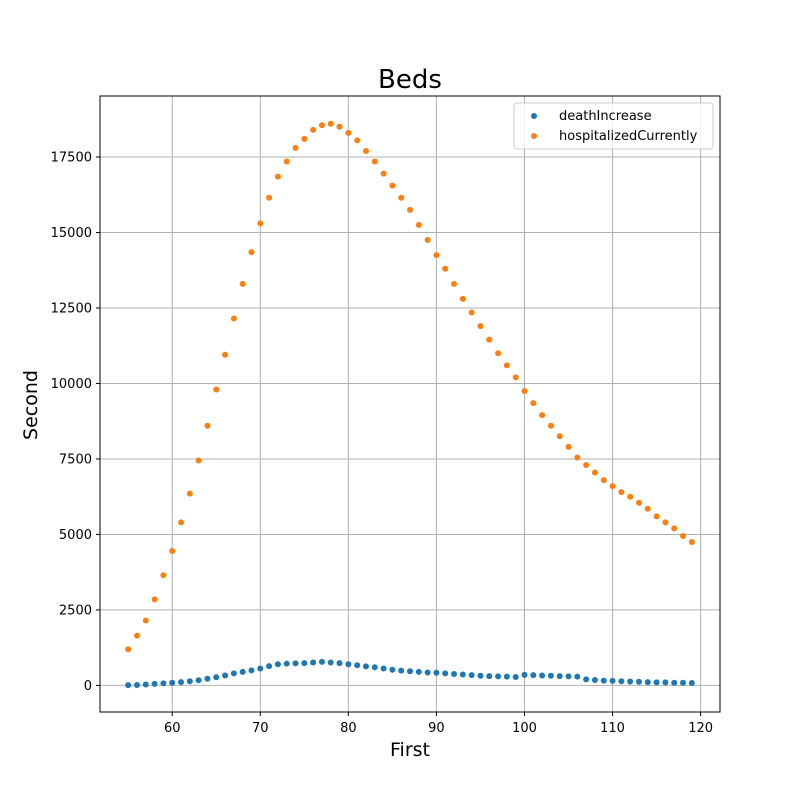 The width and height of the screenshot is (800, 800). What do you see at coordinates (524, 728) in the screenshot?
I see `x-tick-label: 100` at bounding box center [524, 728].